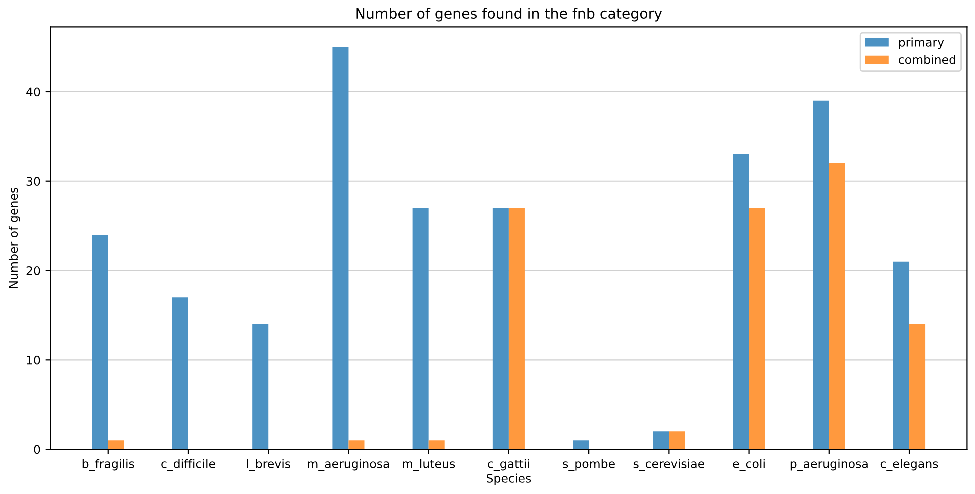  I want to click on x-tick-label: e_coli, so click(749, 465).